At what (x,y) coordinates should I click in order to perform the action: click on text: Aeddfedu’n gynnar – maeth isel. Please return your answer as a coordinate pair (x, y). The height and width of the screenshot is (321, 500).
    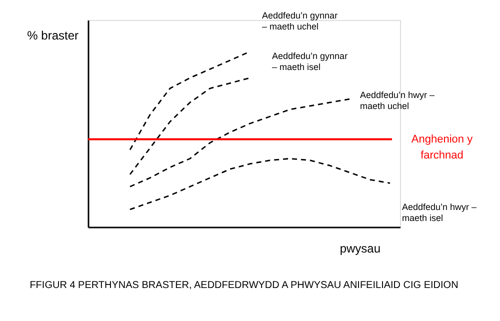
    Looking at the image, I should click on (310, 61).